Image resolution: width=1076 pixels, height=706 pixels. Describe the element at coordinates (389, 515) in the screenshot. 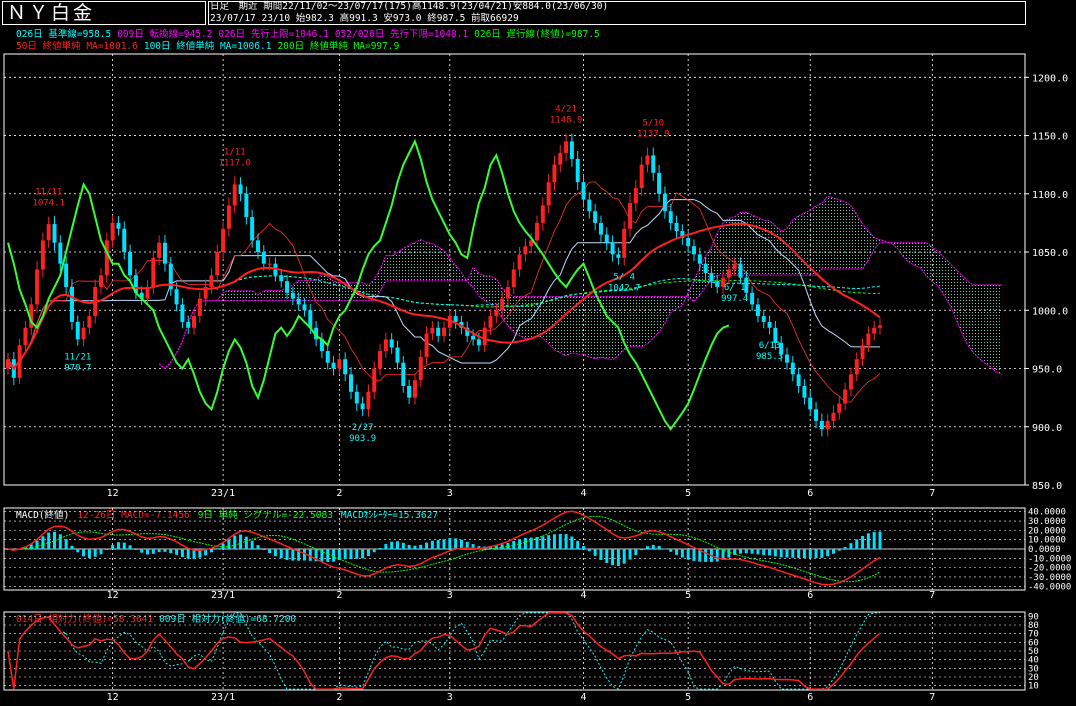

I see `macd_legend-3: MACDｵｼﾚｰﾀｰ=15.3627` at that location.